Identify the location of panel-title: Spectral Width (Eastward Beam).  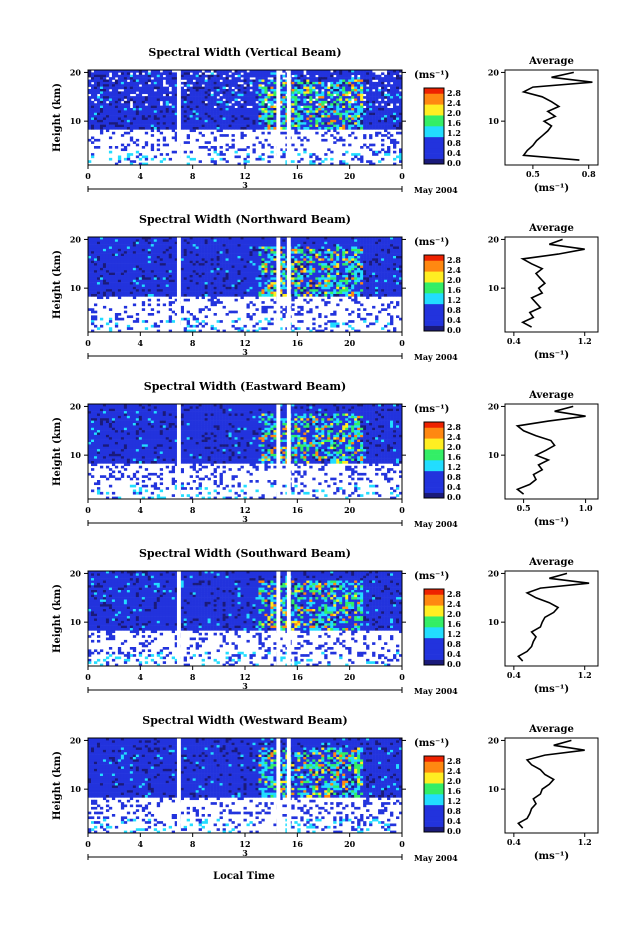
(245, 386).